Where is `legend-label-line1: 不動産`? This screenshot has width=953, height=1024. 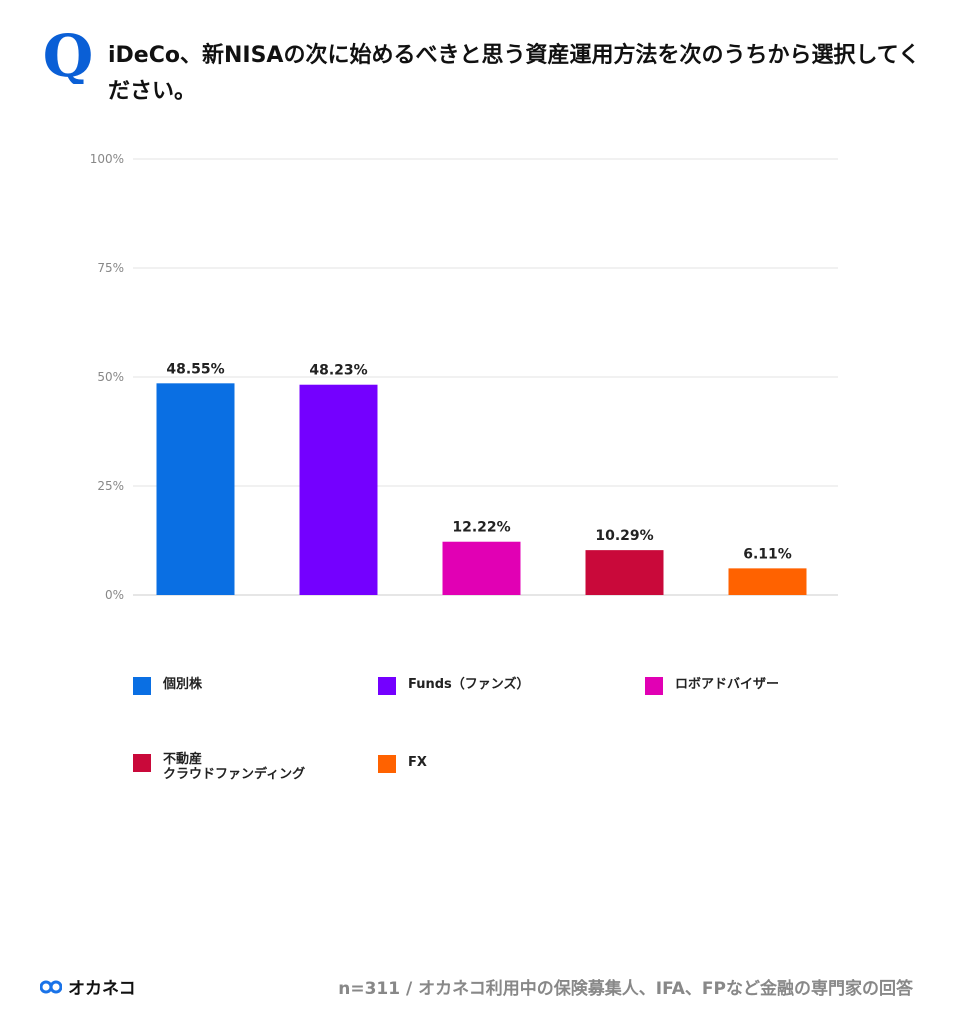
legend-label-line1: 不動産 is located at coordinates (183, 759).